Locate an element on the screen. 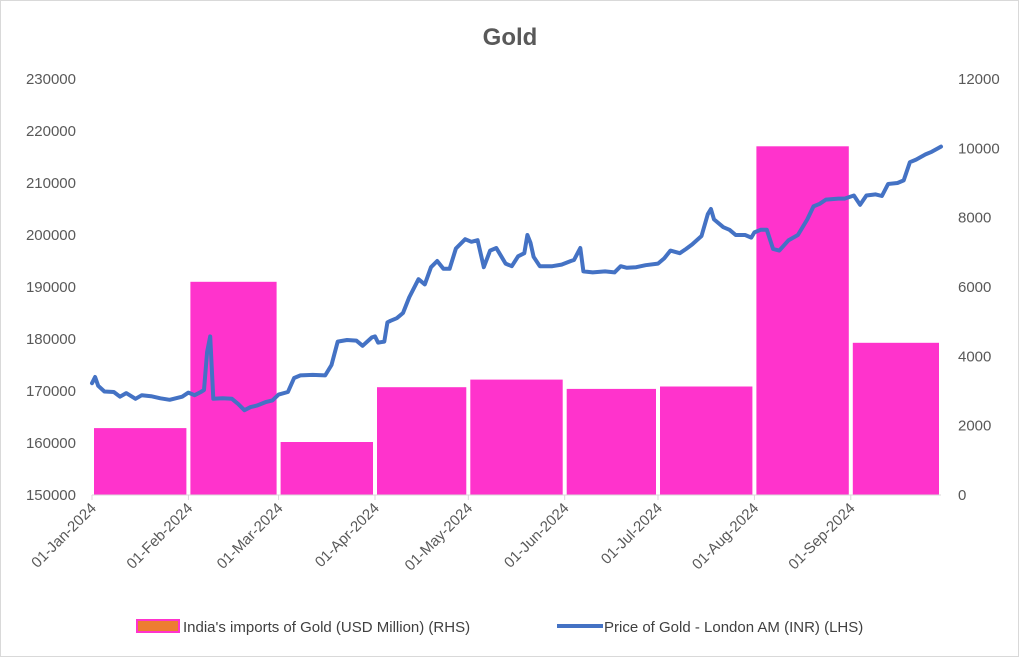 The height and width of the screenshot is (657, 1019). x-tick-label: 01-Jun-2024 is located at coordinates (537, 536).